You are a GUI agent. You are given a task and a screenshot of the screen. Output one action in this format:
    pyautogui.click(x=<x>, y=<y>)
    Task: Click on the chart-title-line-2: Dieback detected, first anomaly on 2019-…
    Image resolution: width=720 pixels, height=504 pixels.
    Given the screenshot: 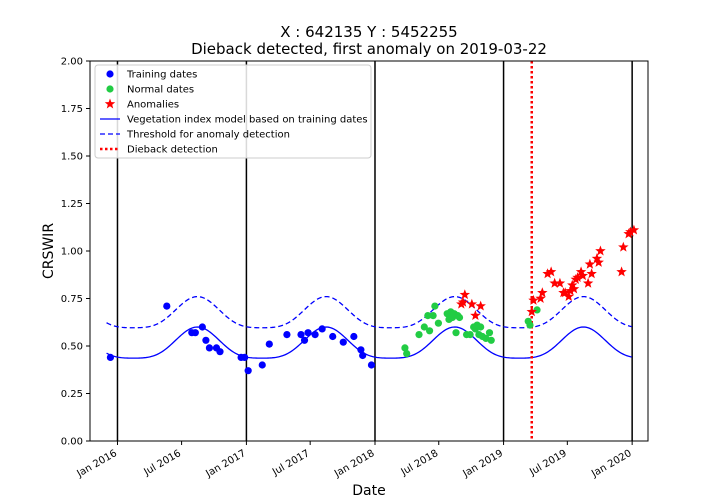 What is the action you would take?
    pyautogui.click(x=369, y=49)
    